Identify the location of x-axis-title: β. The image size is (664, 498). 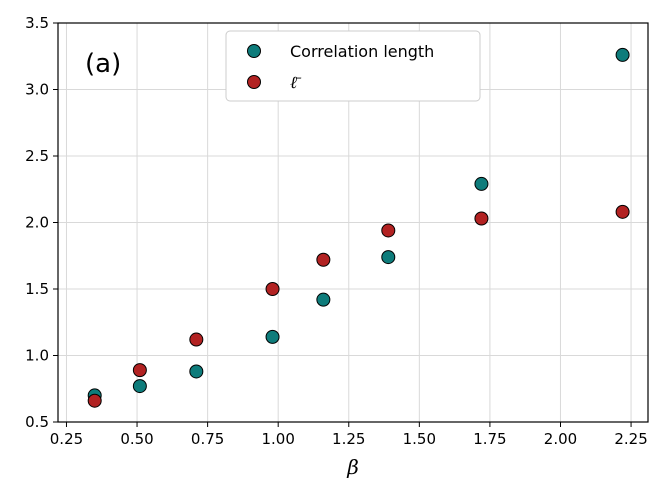
(352, 467).